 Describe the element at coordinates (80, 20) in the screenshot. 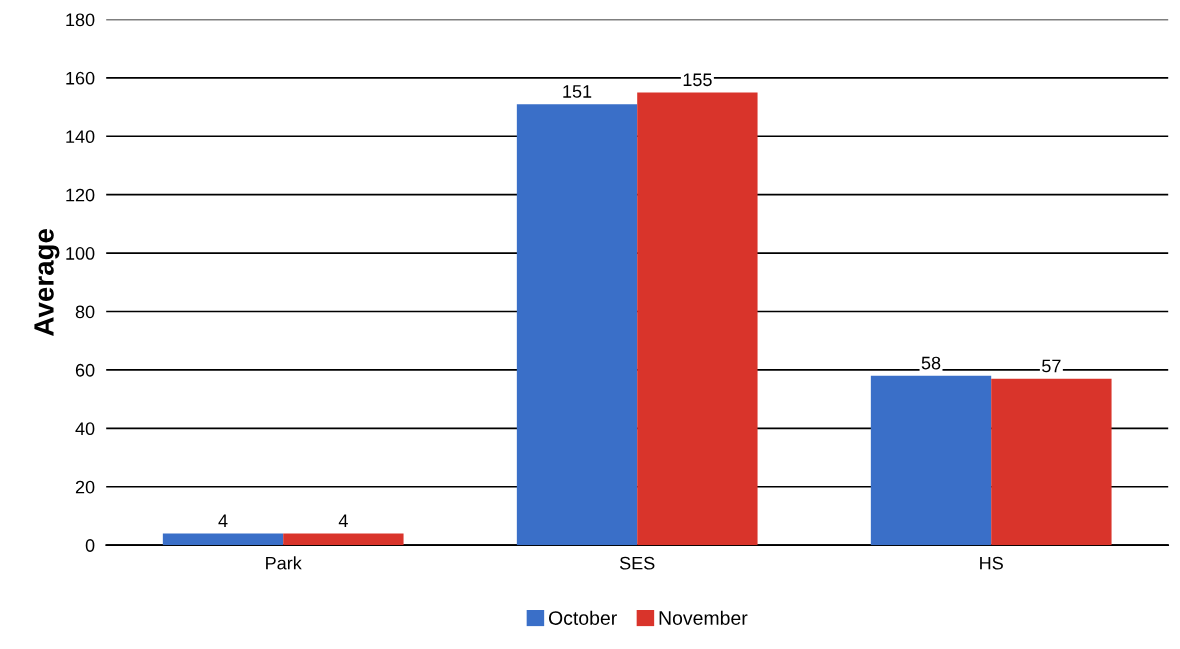

I see `y-tick-label: 180` at that location.